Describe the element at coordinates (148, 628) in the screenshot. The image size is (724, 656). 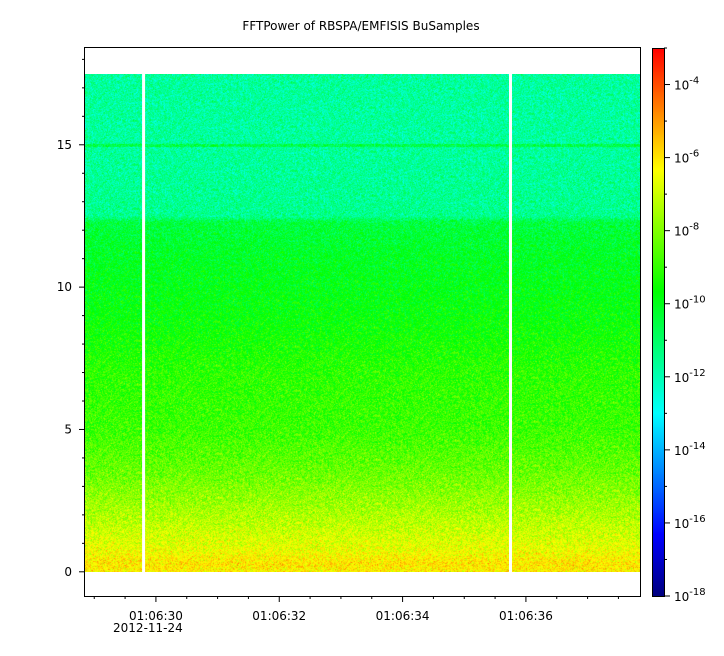
I see `x-tick-date-label: 2012-11-24` at that location.